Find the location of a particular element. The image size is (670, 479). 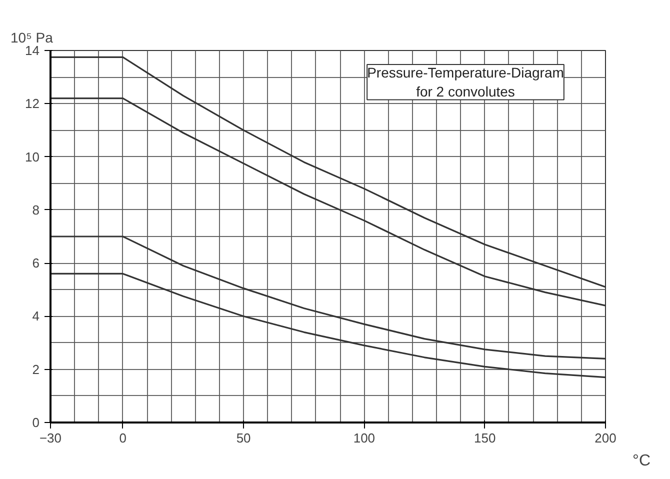

x-tick-label: 0 is located at coordinates (123, 438).